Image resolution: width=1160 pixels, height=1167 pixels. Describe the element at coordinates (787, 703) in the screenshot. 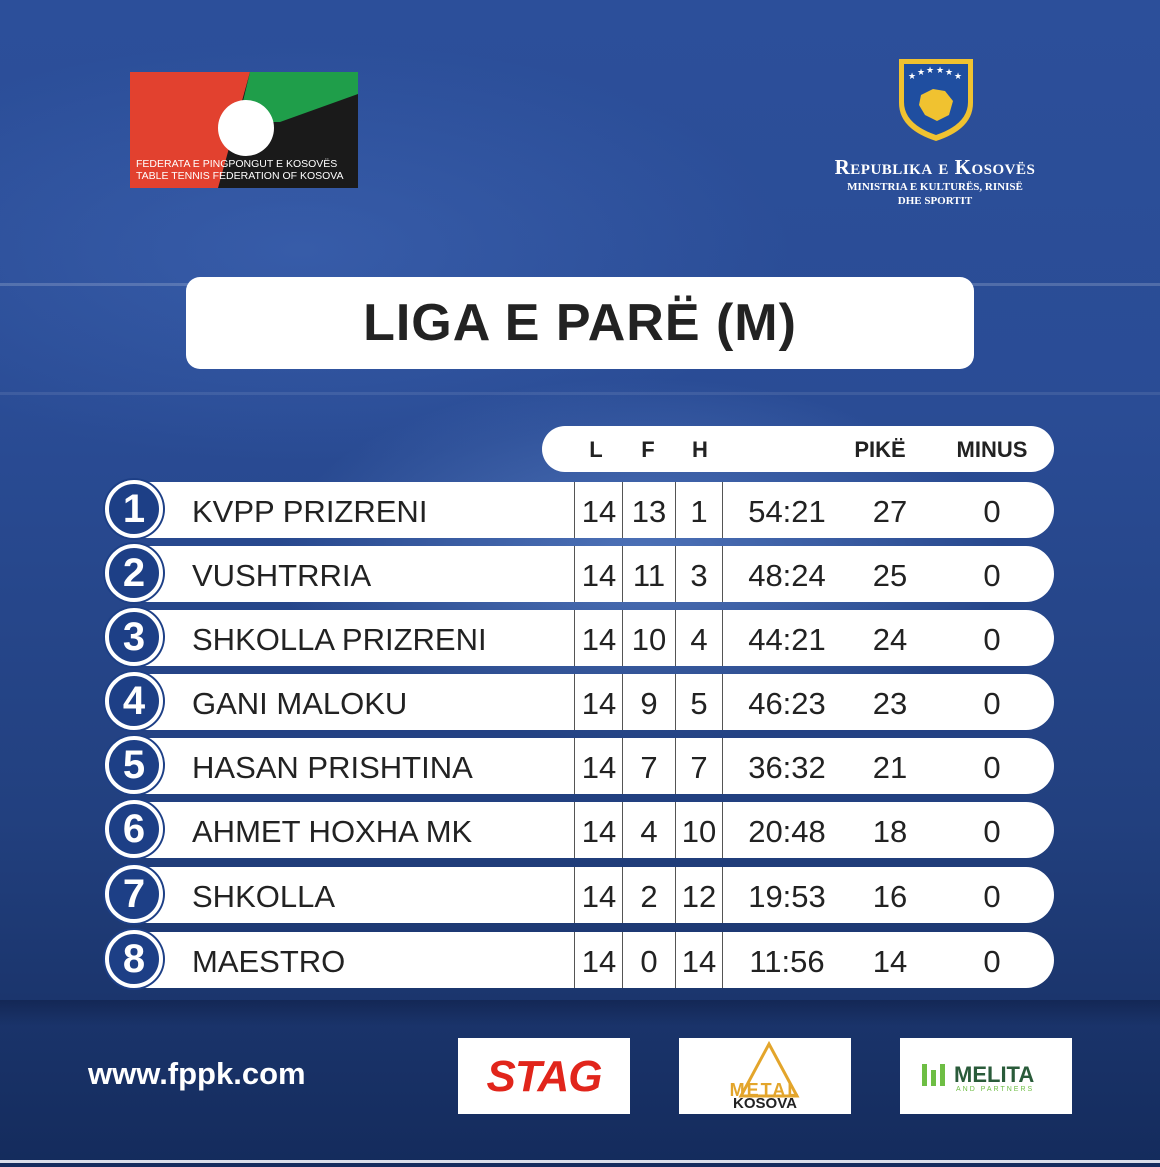

I see `cell-sets: 46:23` at that location.